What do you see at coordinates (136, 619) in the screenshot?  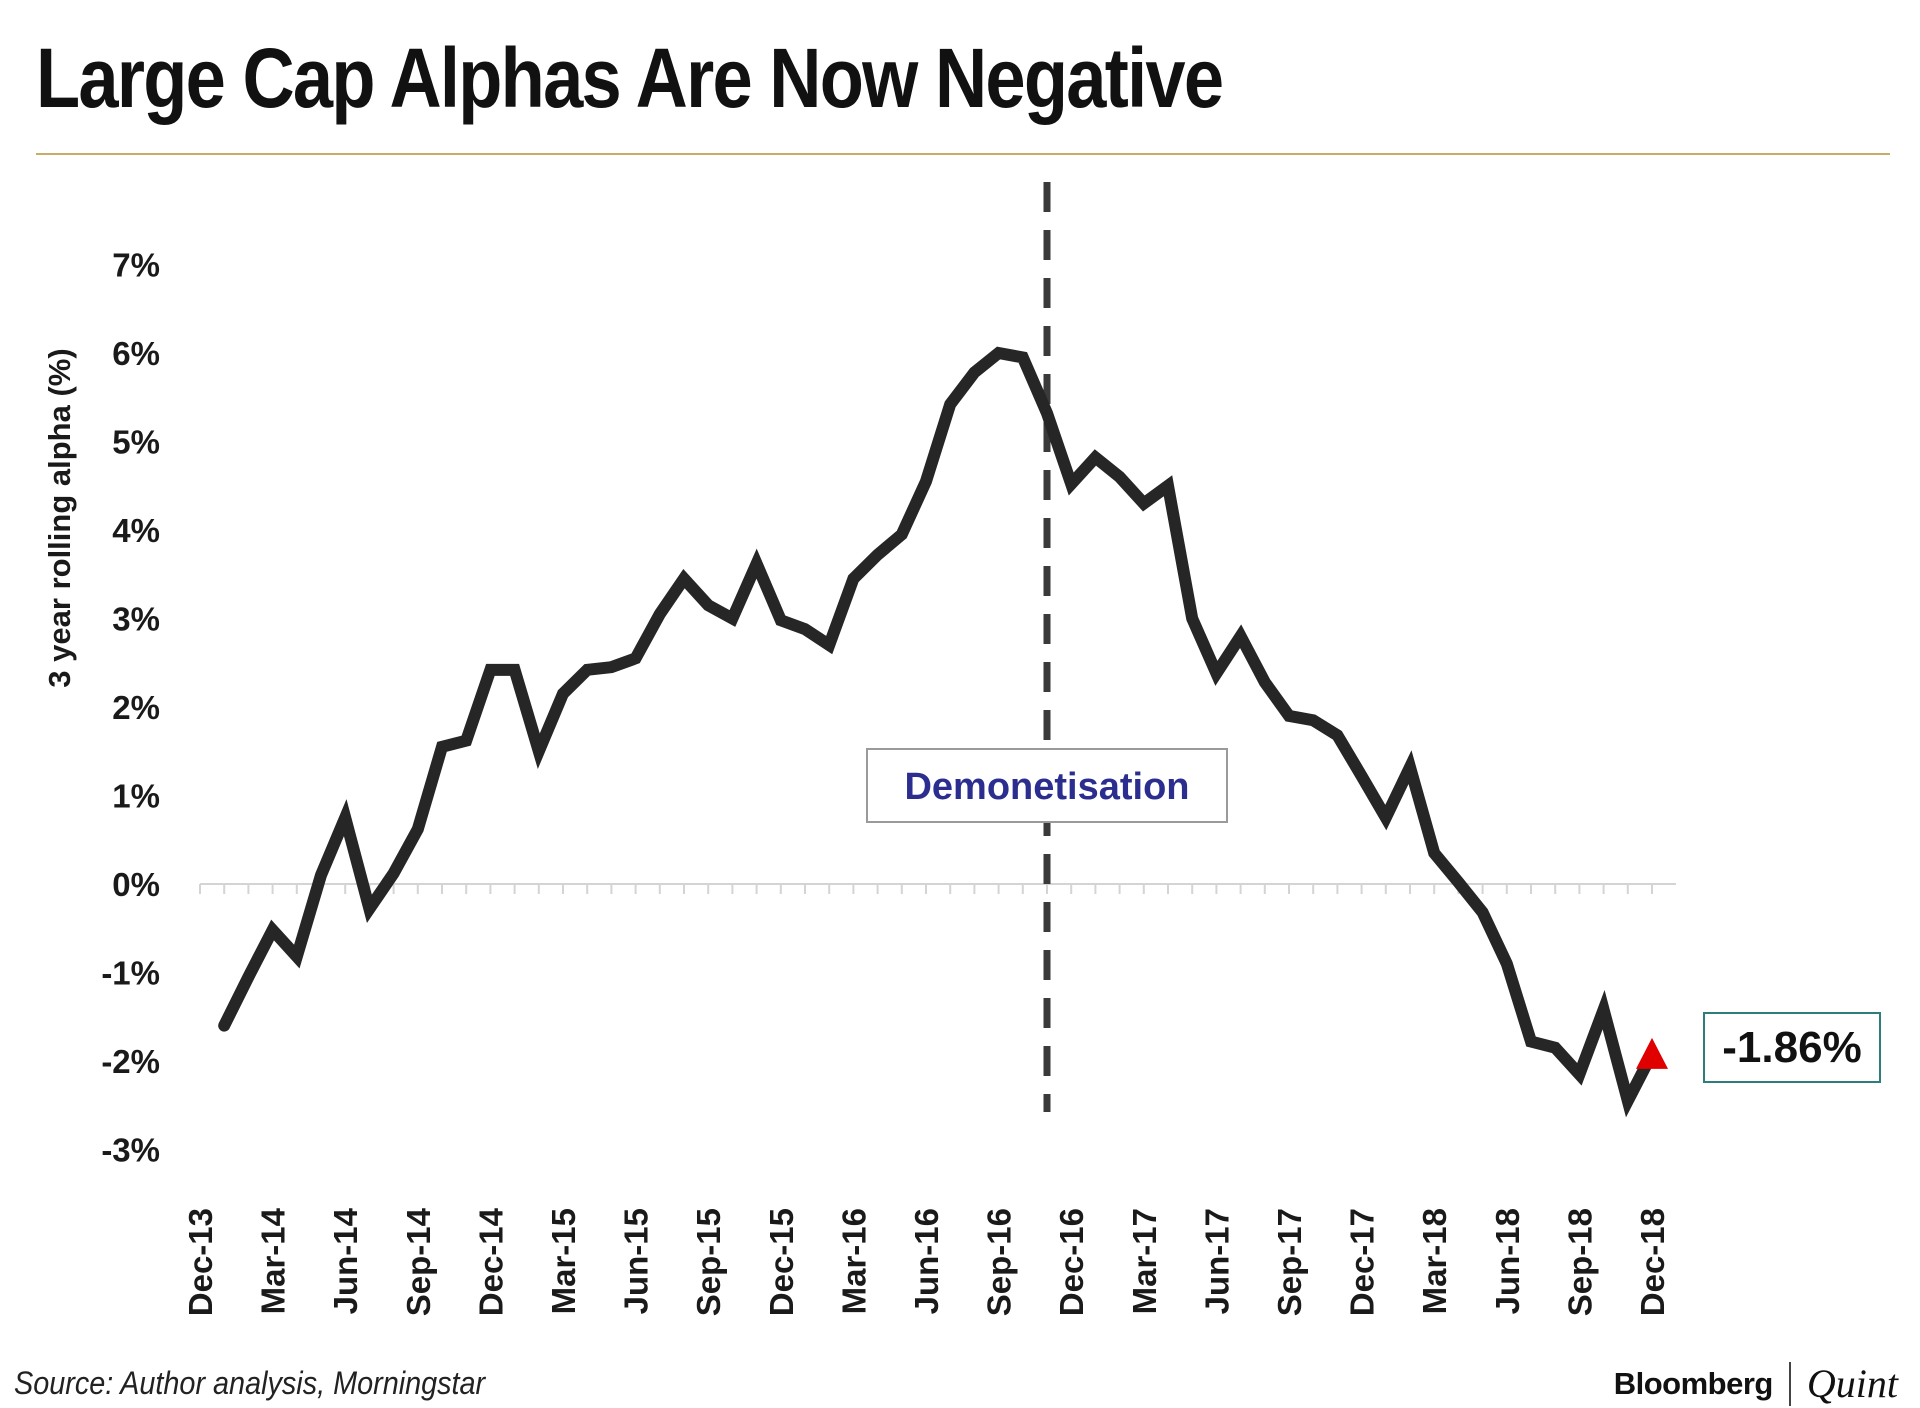 I see `y-tick-label: 3%` at bounding box center [136, 619].